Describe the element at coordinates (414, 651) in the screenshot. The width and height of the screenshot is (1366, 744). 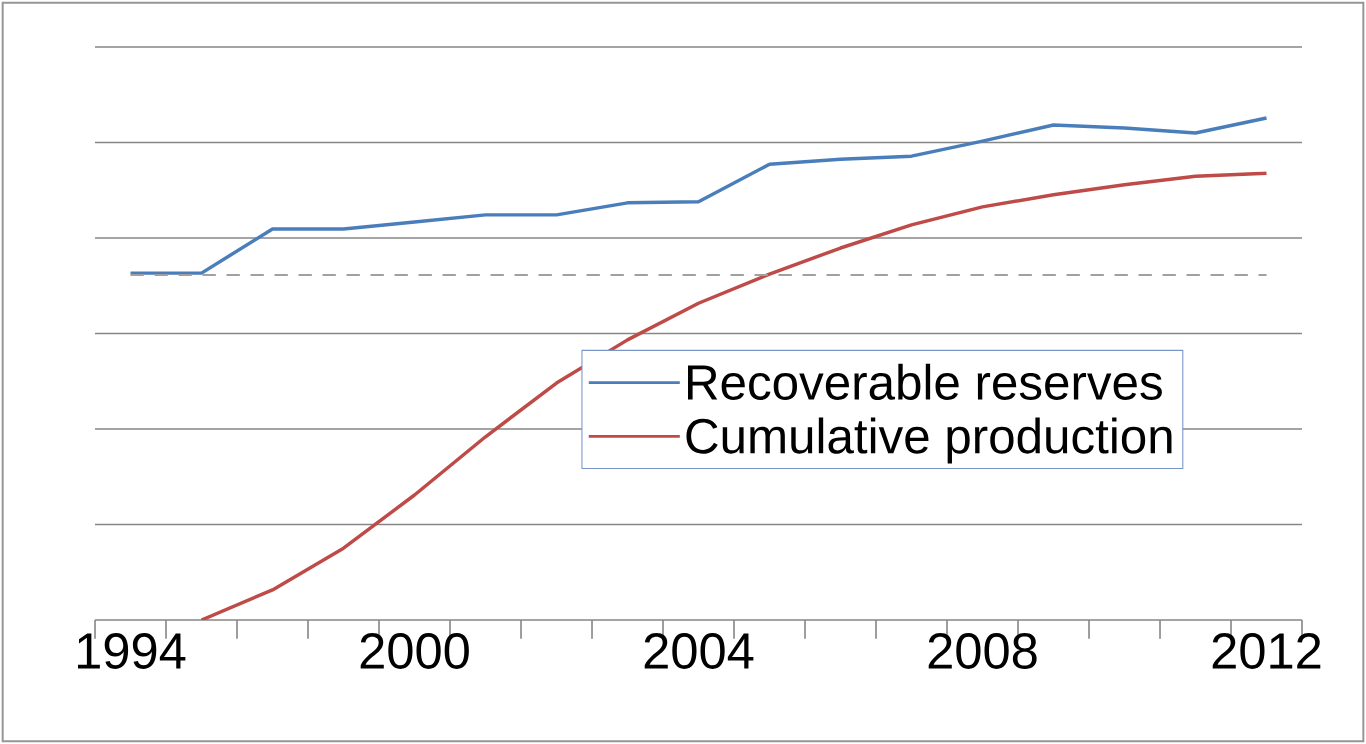
I see `x-tick-label: 2000` at that location.